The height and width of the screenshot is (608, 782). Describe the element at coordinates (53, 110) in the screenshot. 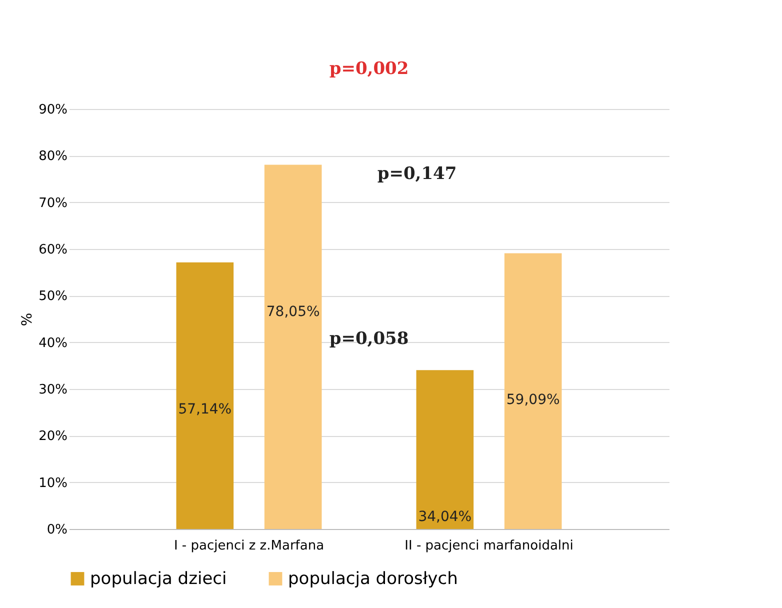

I see `y-tick-label: 90%` at that location.